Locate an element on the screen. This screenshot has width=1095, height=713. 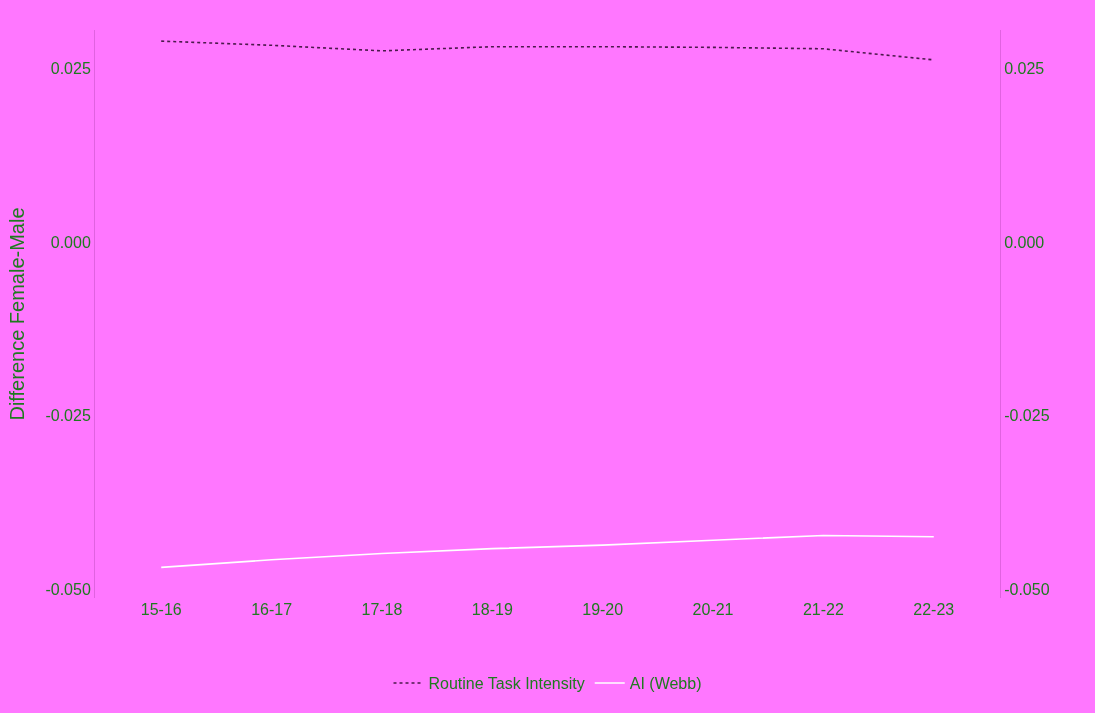
line-series is located at coordinates (547, 551).